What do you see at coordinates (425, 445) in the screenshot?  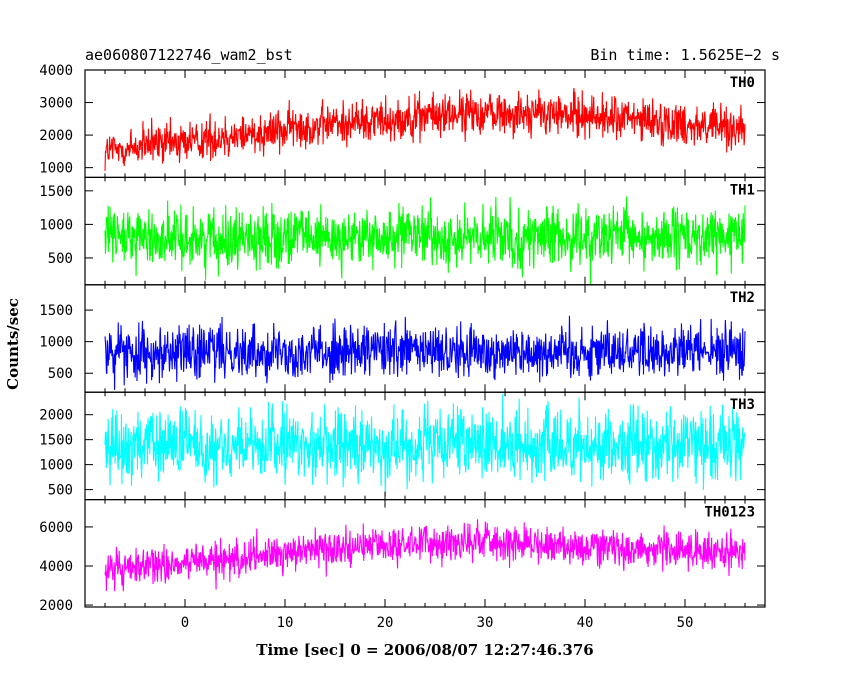 I see `series-line-th3` at bounding box center [425, 445].